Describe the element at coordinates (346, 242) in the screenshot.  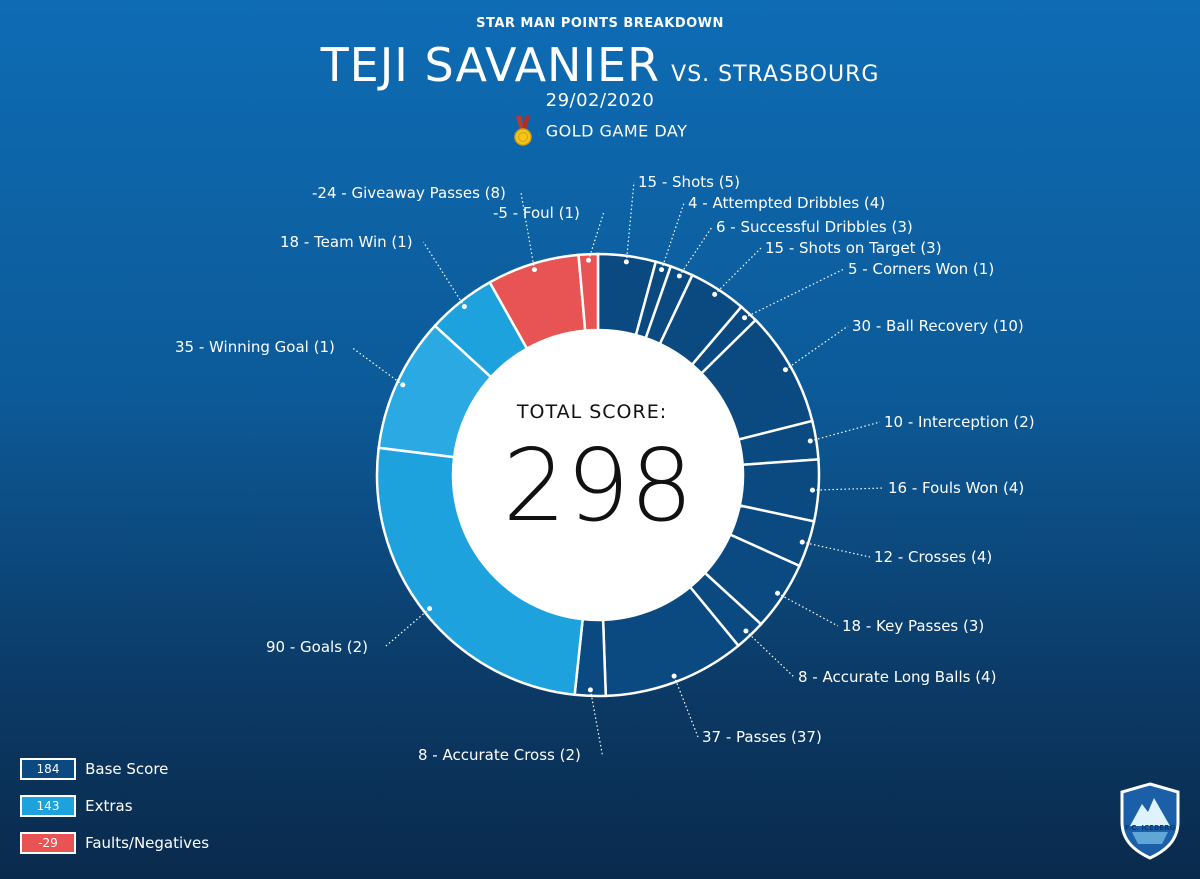
I see `slice-label-15: 18 - Team Win (1)` at that location.